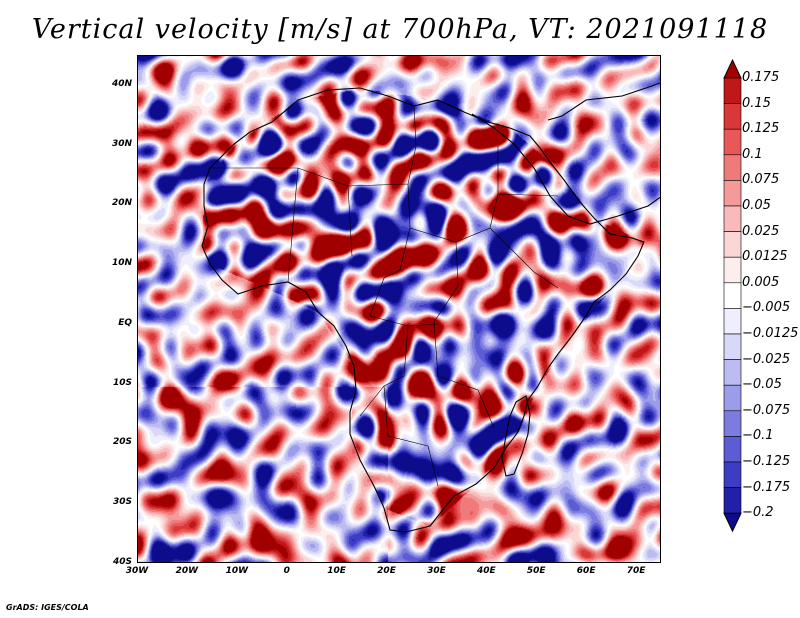 The height and width of the screenshot is (618, 800). Describe the element at coordinates (516, 436) in the screenshot. I see `madagascar-coastline` at that location.